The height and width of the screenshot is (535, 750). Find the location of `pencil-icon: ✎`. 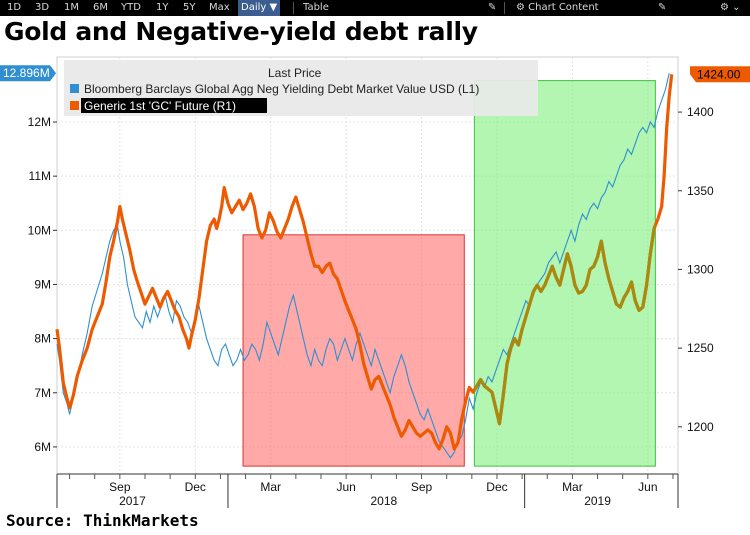

pencil-icon: ✎ is located at coordinates (662, 7).